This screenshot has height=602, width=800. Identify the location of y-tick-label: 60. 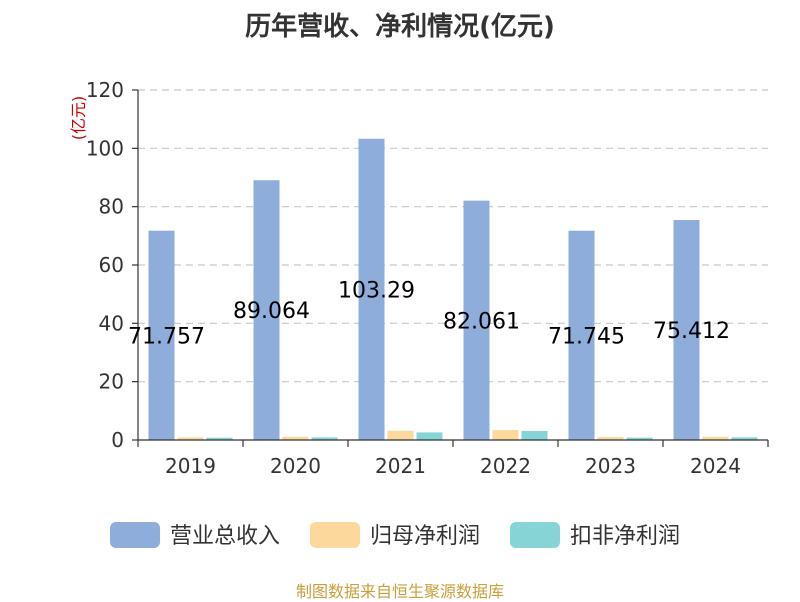
(111, 265).